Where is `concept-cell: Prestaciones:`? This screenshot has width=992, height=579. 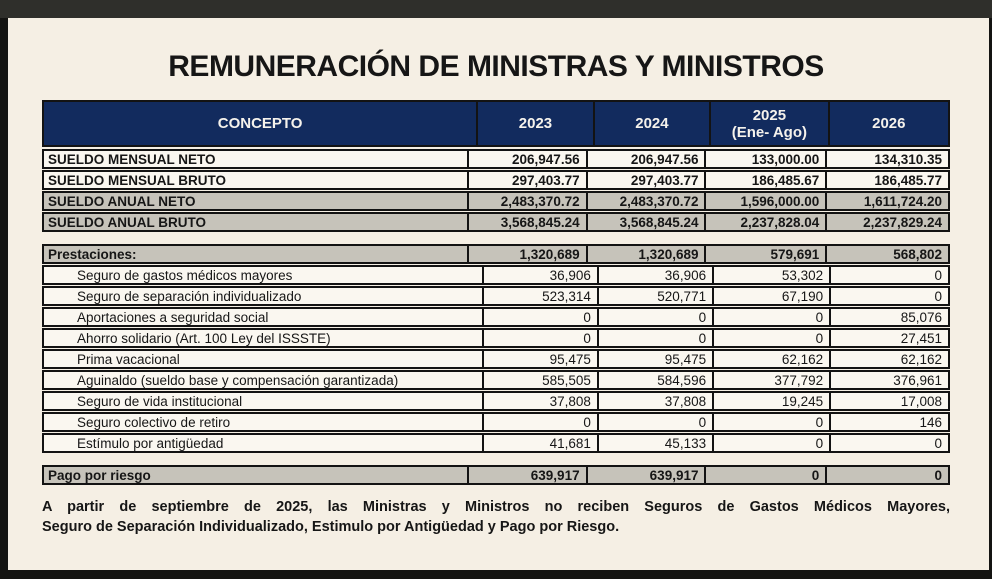
concept-cell: Prestaciones: is located at coordinates (92, 254).